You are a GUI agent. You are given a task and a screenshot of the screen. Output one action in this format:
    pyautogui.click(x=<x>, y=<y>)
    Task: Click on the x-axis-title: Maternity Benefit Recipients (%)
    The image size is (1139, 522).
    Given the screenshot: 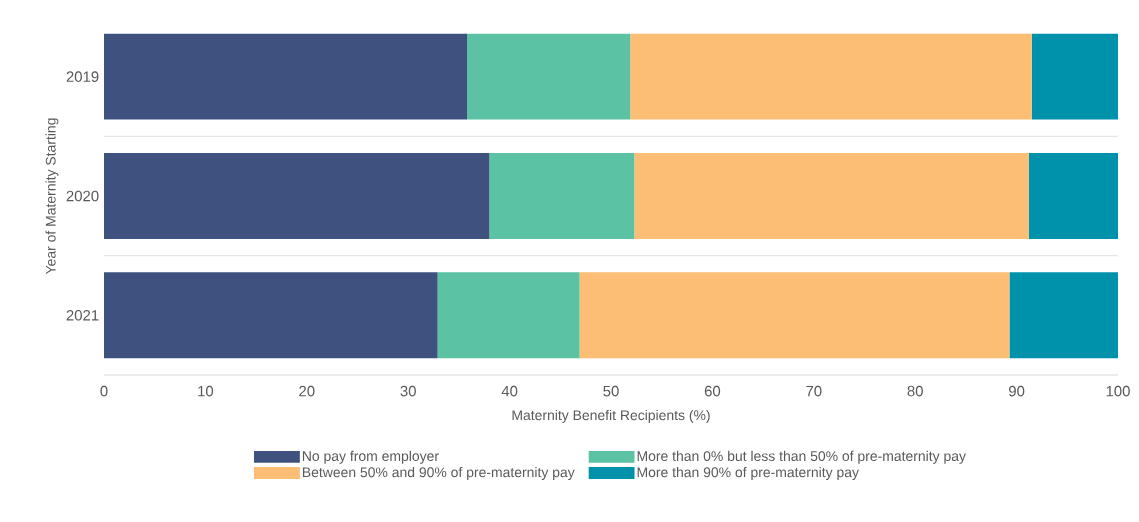 What is the action you would take?
    pyautogui.click(x=611, y=416)
    